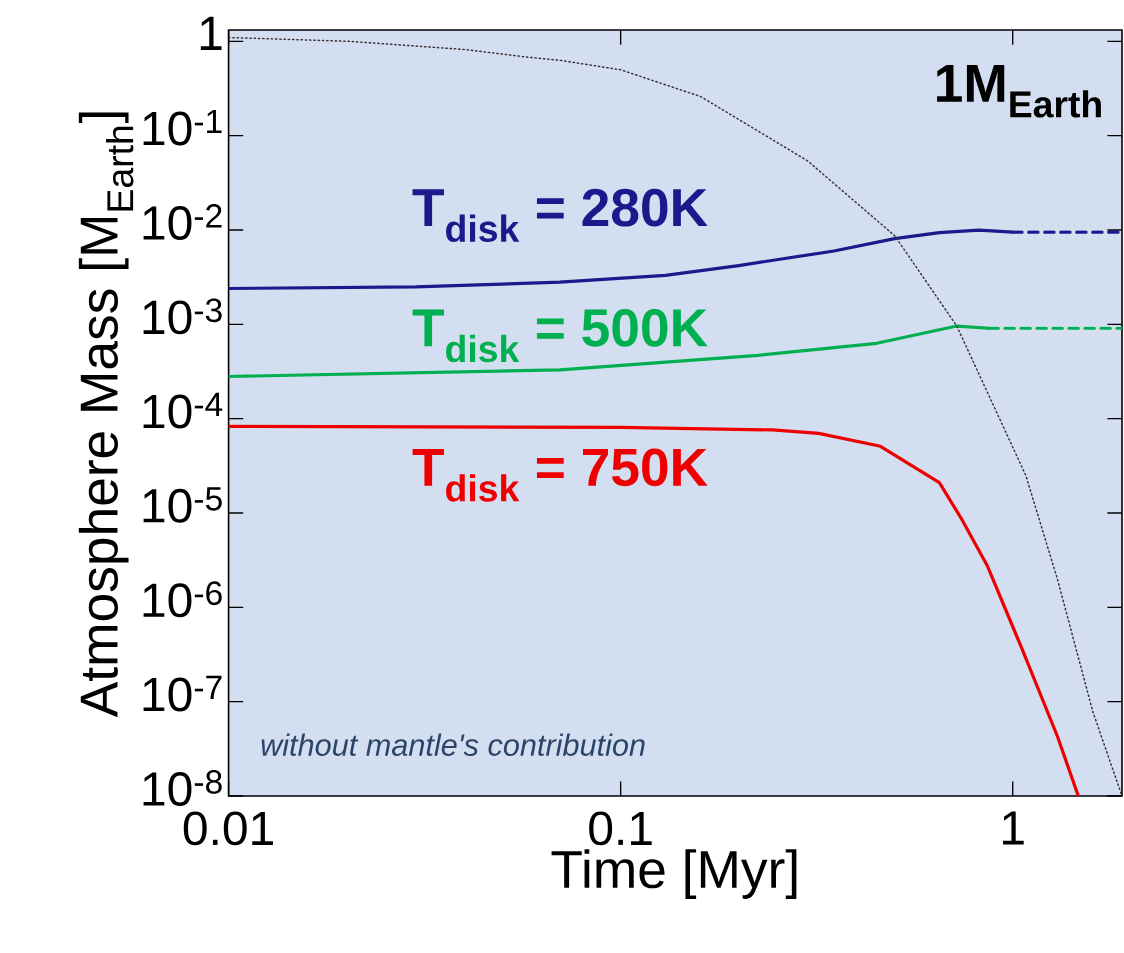  What do you see at coordinates (1013, 828) in the screenshot?
I see `x-tick-label: 1` at bounding box center [1013, 828].